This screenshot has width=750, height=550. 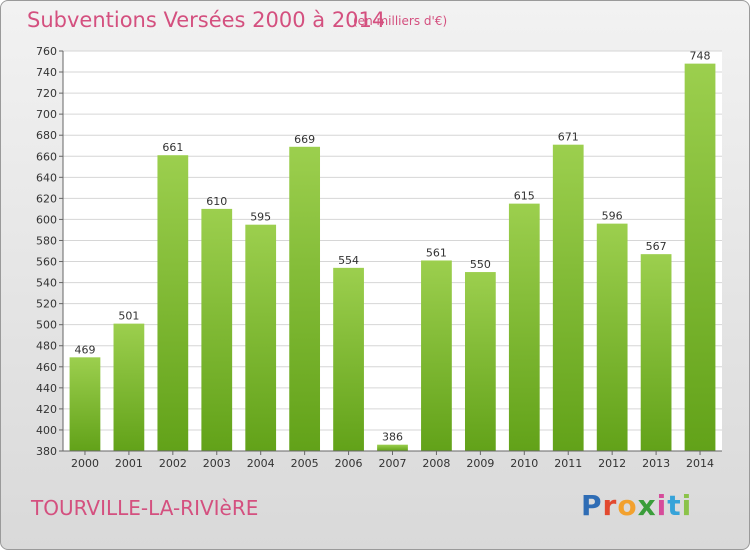 What do you see at coordinates (480, 463) in the screenshot?
I see `x-tick-label: 2009` at bounding box center [480, 463].